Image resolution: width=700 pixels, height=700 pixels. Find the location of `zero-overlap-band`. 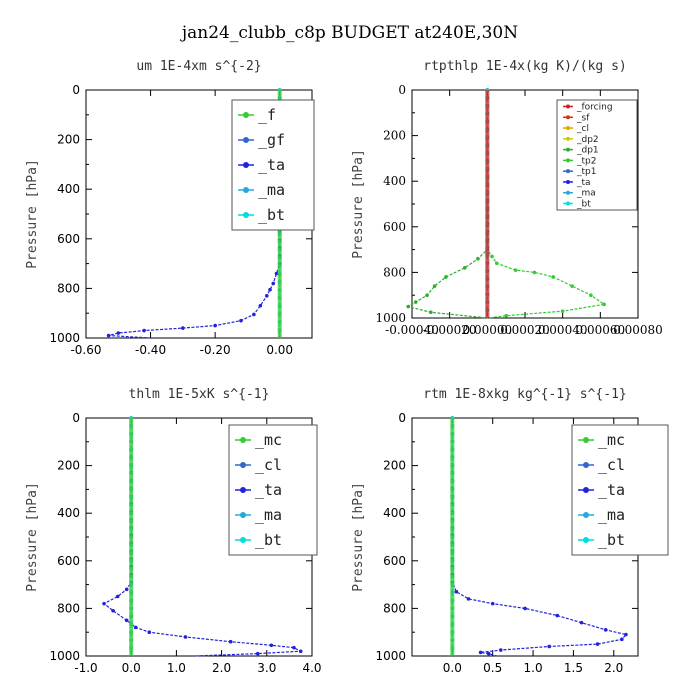

zero-overlap-band is located at coordinates (452, 537).